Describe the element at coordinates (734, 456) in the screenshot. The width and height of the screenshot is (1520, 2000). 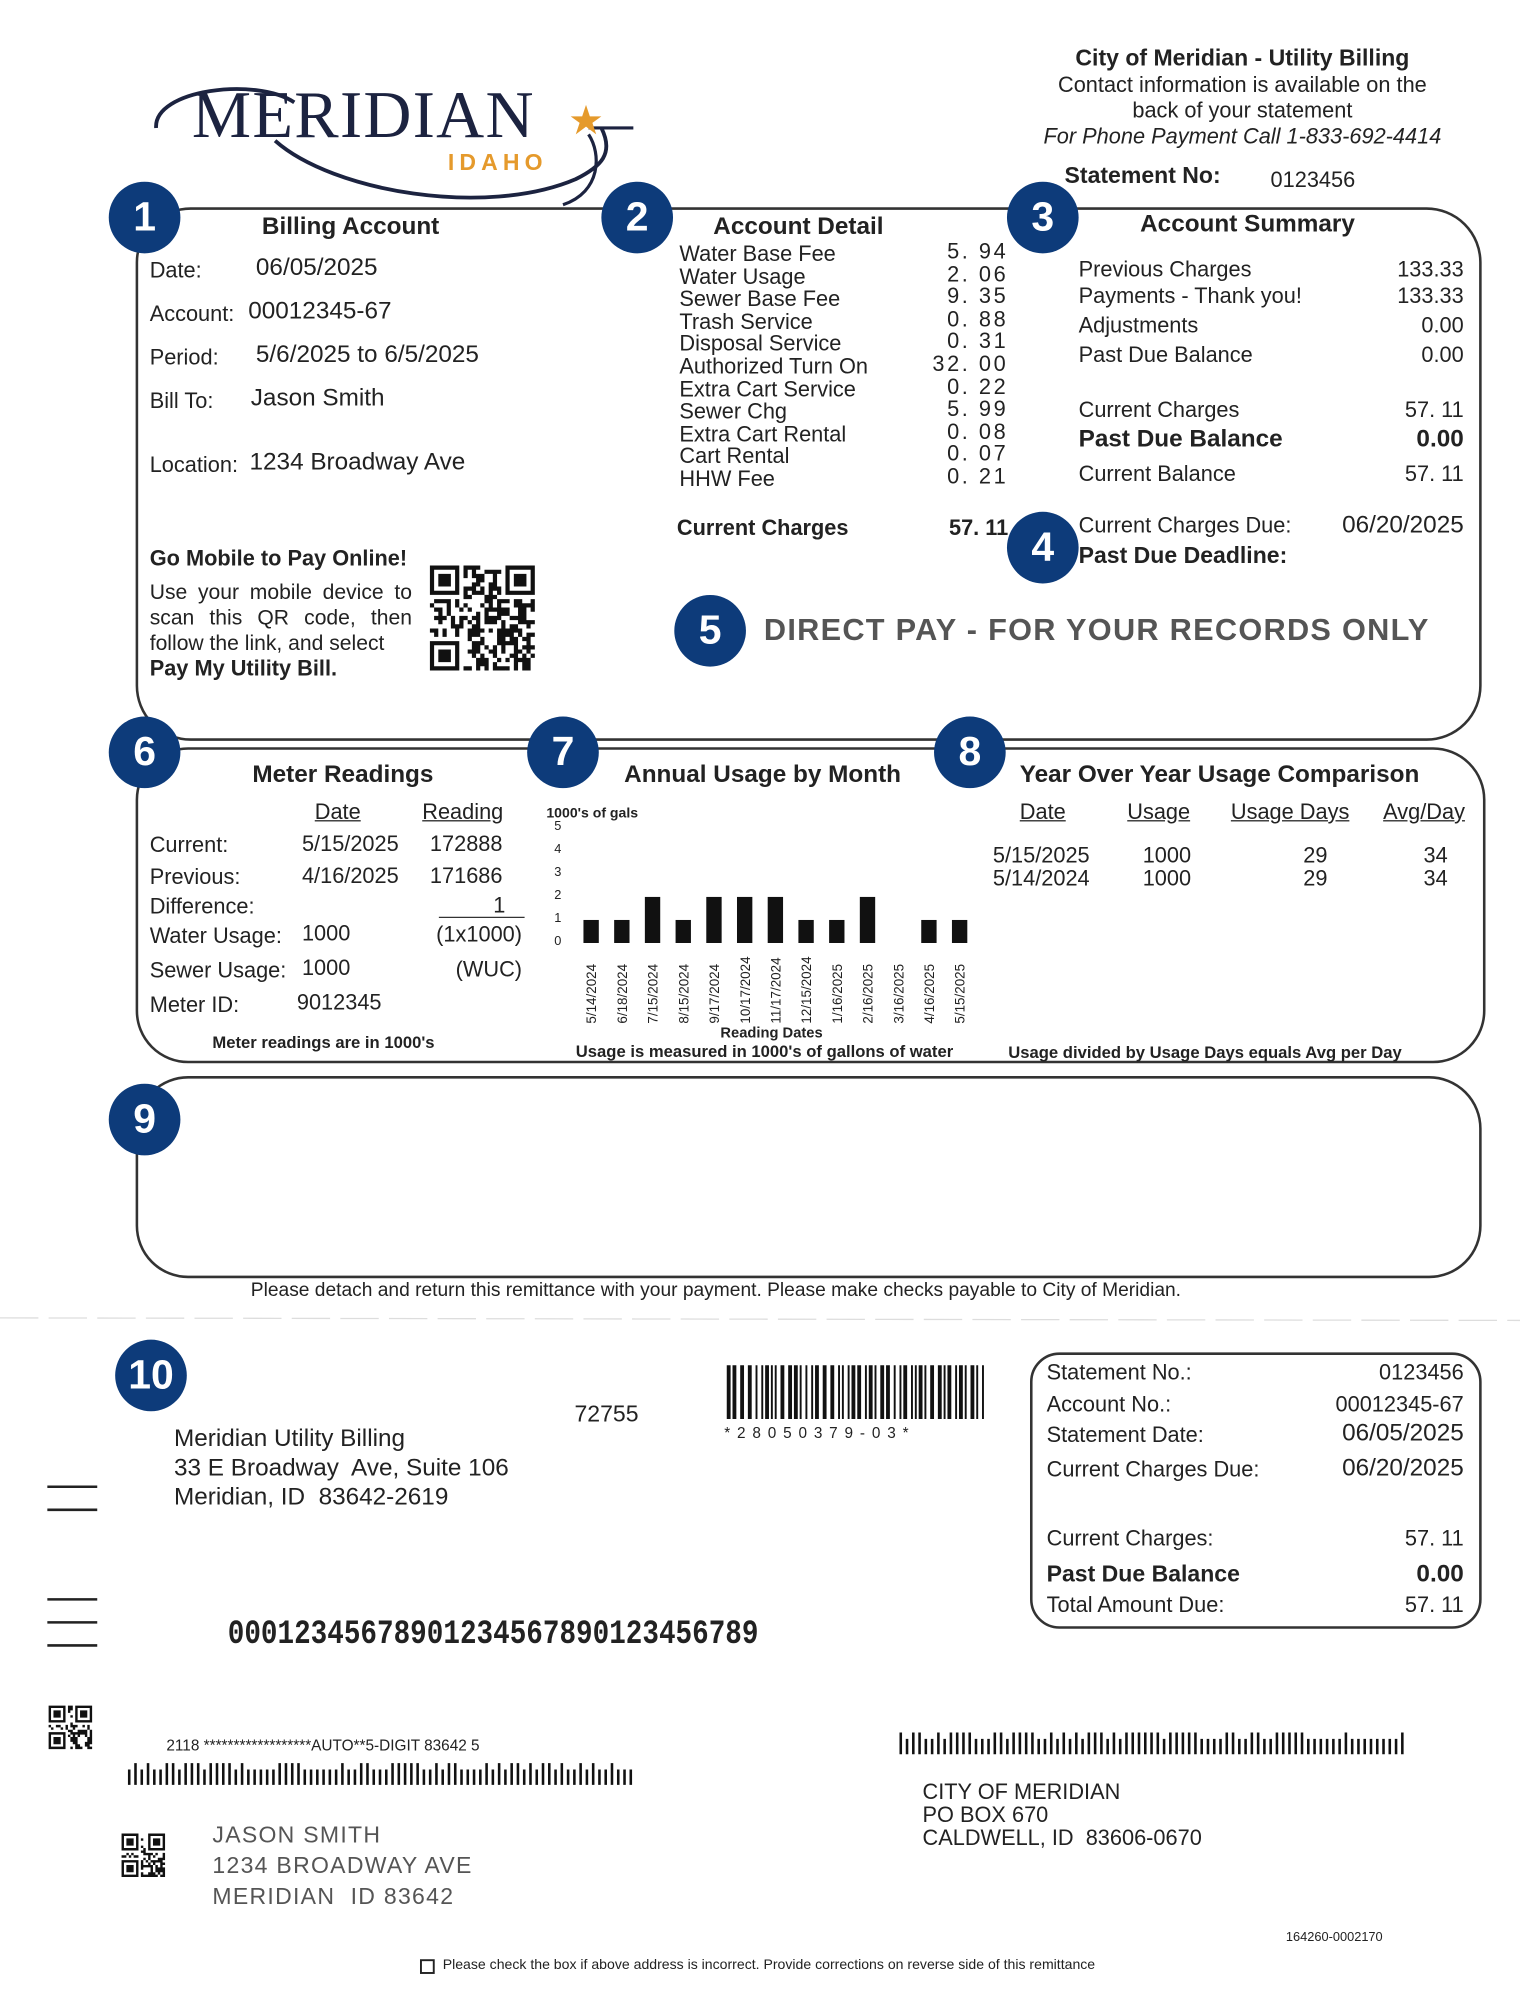
I see `charge-label: Cart Rental` at that location.